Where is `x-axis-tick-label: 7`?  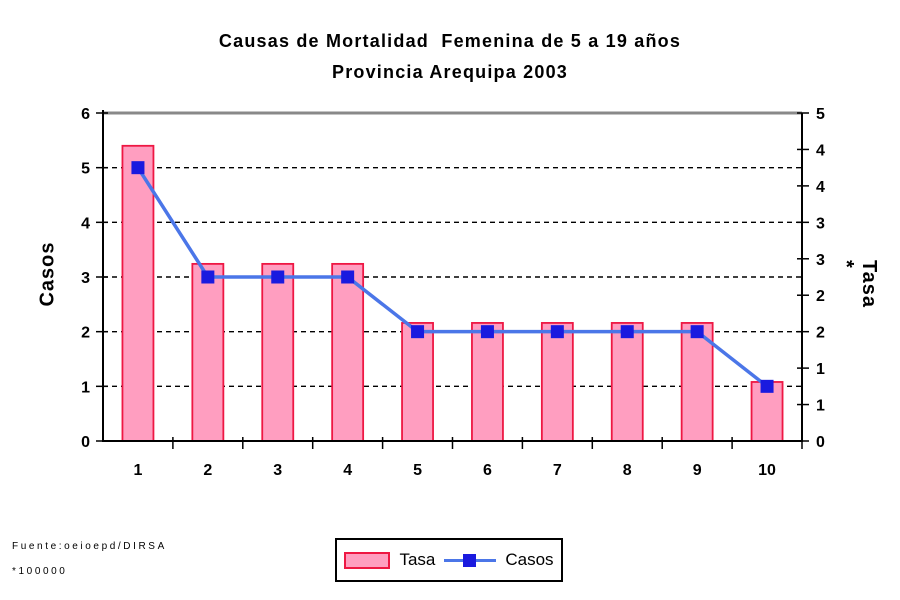 x-axis-tick-label: 7 is located at coordinates (557, 470).